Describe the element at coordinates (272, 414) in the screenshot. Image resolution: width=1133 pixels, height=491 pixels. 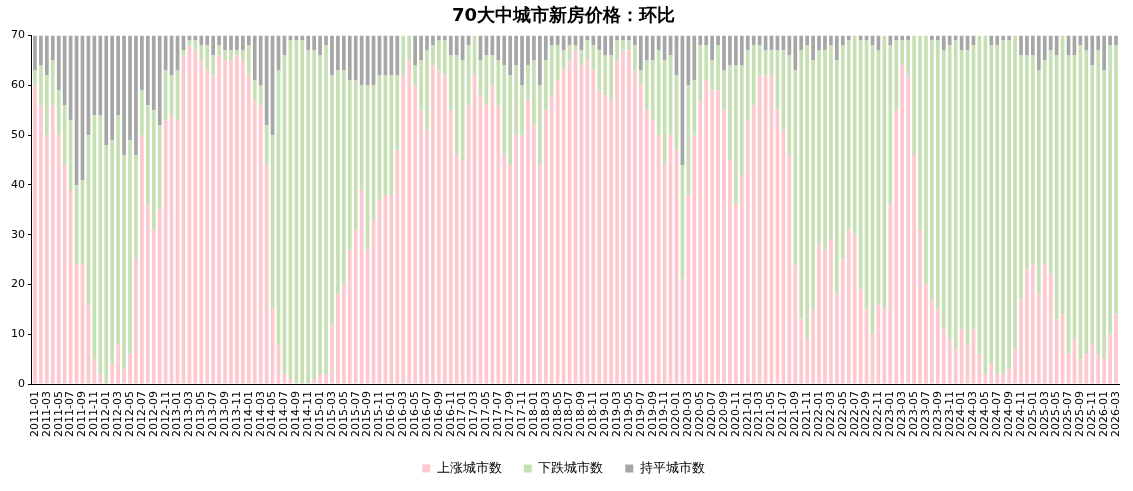
I see `x-tick-label: 2014-05` at that location.